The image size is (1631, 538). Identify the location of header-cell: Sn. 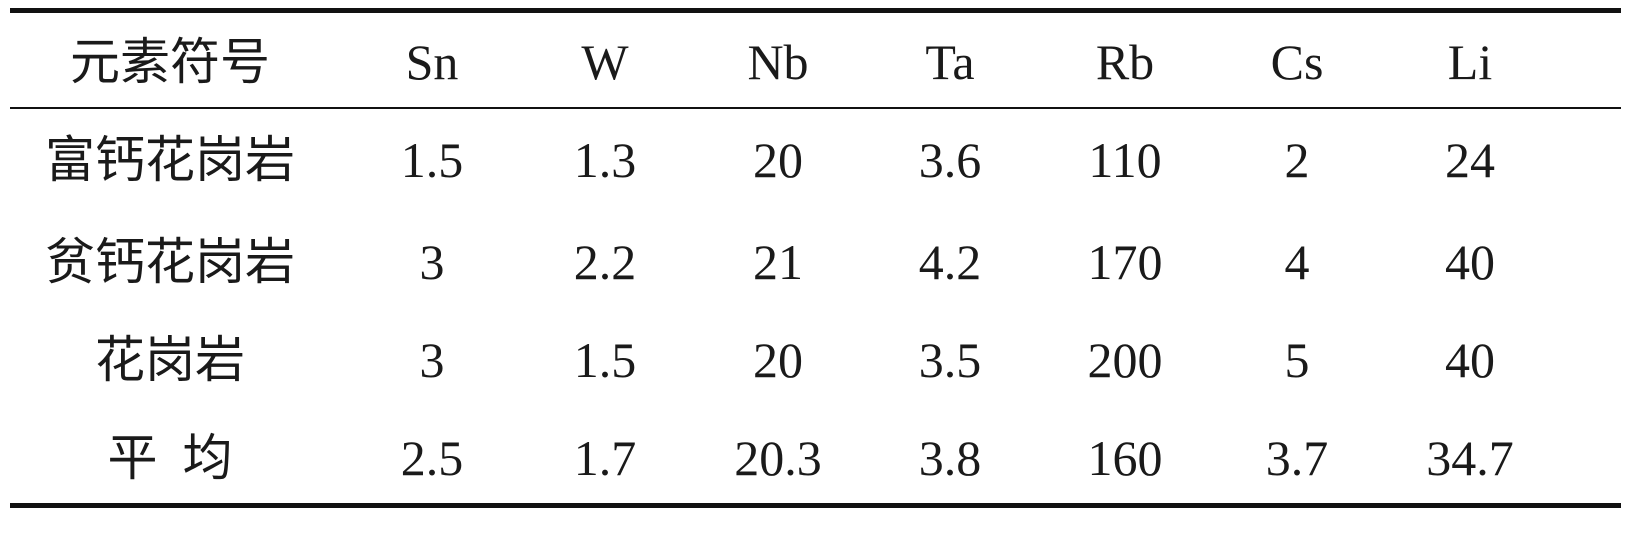
(432, 62).